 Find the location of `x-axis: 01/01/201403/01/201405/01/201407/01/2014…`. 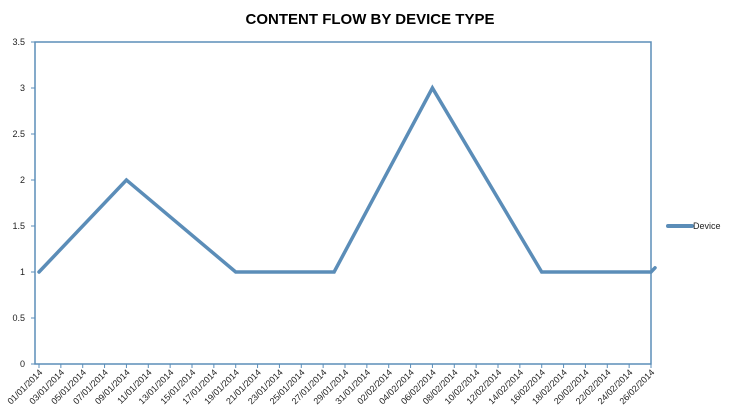

x-axis: 01/01/201403/01/201405/01/201407/01/2014… is located at coordinates (330, 385).